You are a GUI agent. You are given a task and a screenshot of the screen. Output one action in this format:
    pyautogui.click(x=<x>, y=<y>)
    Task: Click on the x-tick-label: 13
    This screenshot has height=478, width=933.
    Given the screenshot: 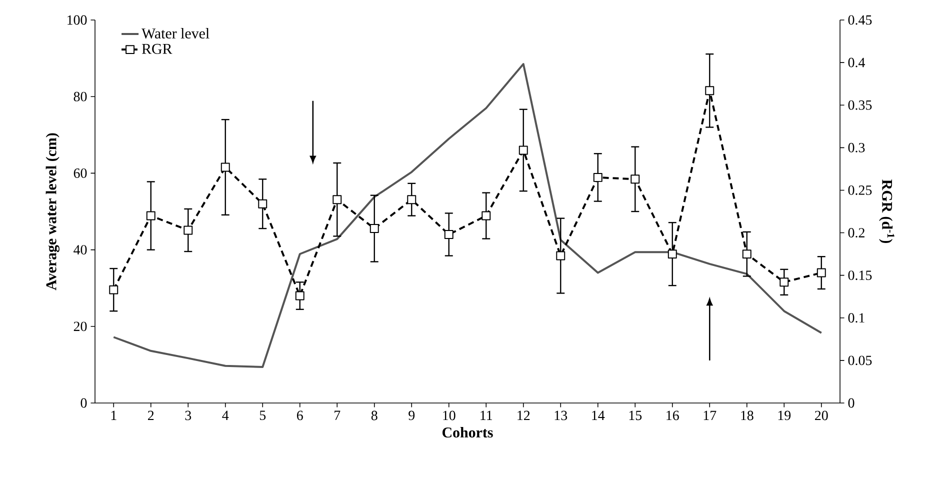 What is the action you would take?
    pyautogui.click(x=561, y=415)
    